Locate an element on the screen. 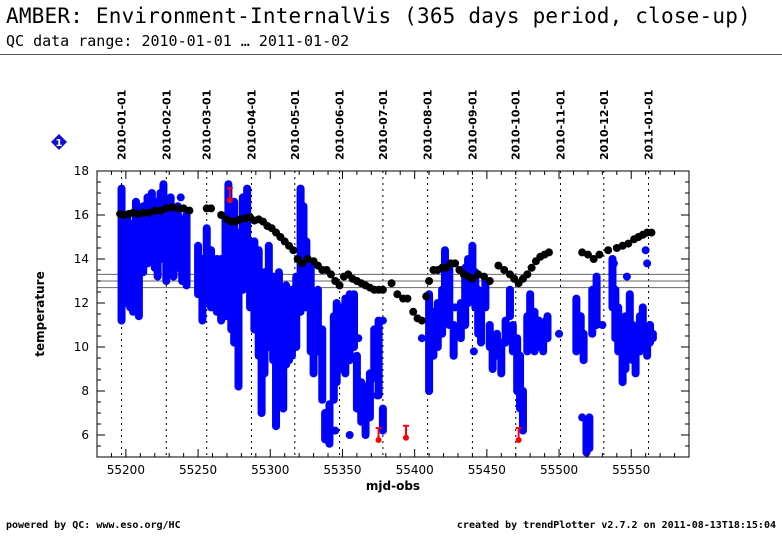  chart-subtitle: QC data range: 2010-01-01 … 2011-01-02 is located at coordinates (178, 41).